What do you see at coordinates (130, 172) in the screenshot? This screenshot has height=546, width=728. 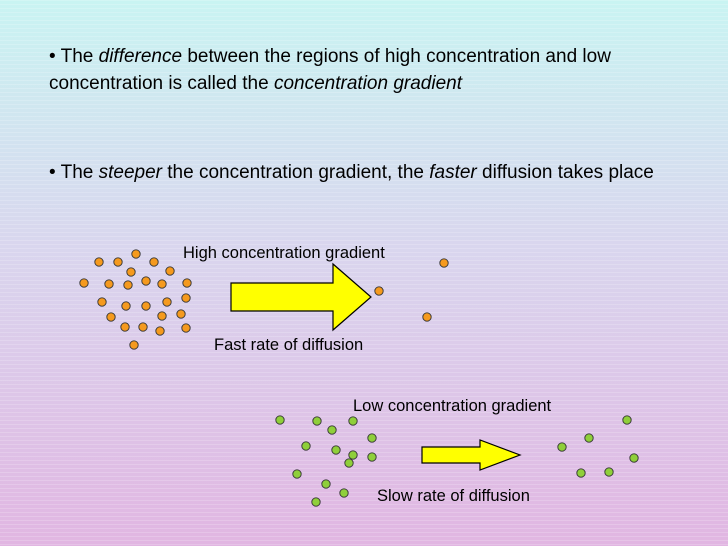 I see `emphasis-steeper: steeper` at bounding box center [130, 172].